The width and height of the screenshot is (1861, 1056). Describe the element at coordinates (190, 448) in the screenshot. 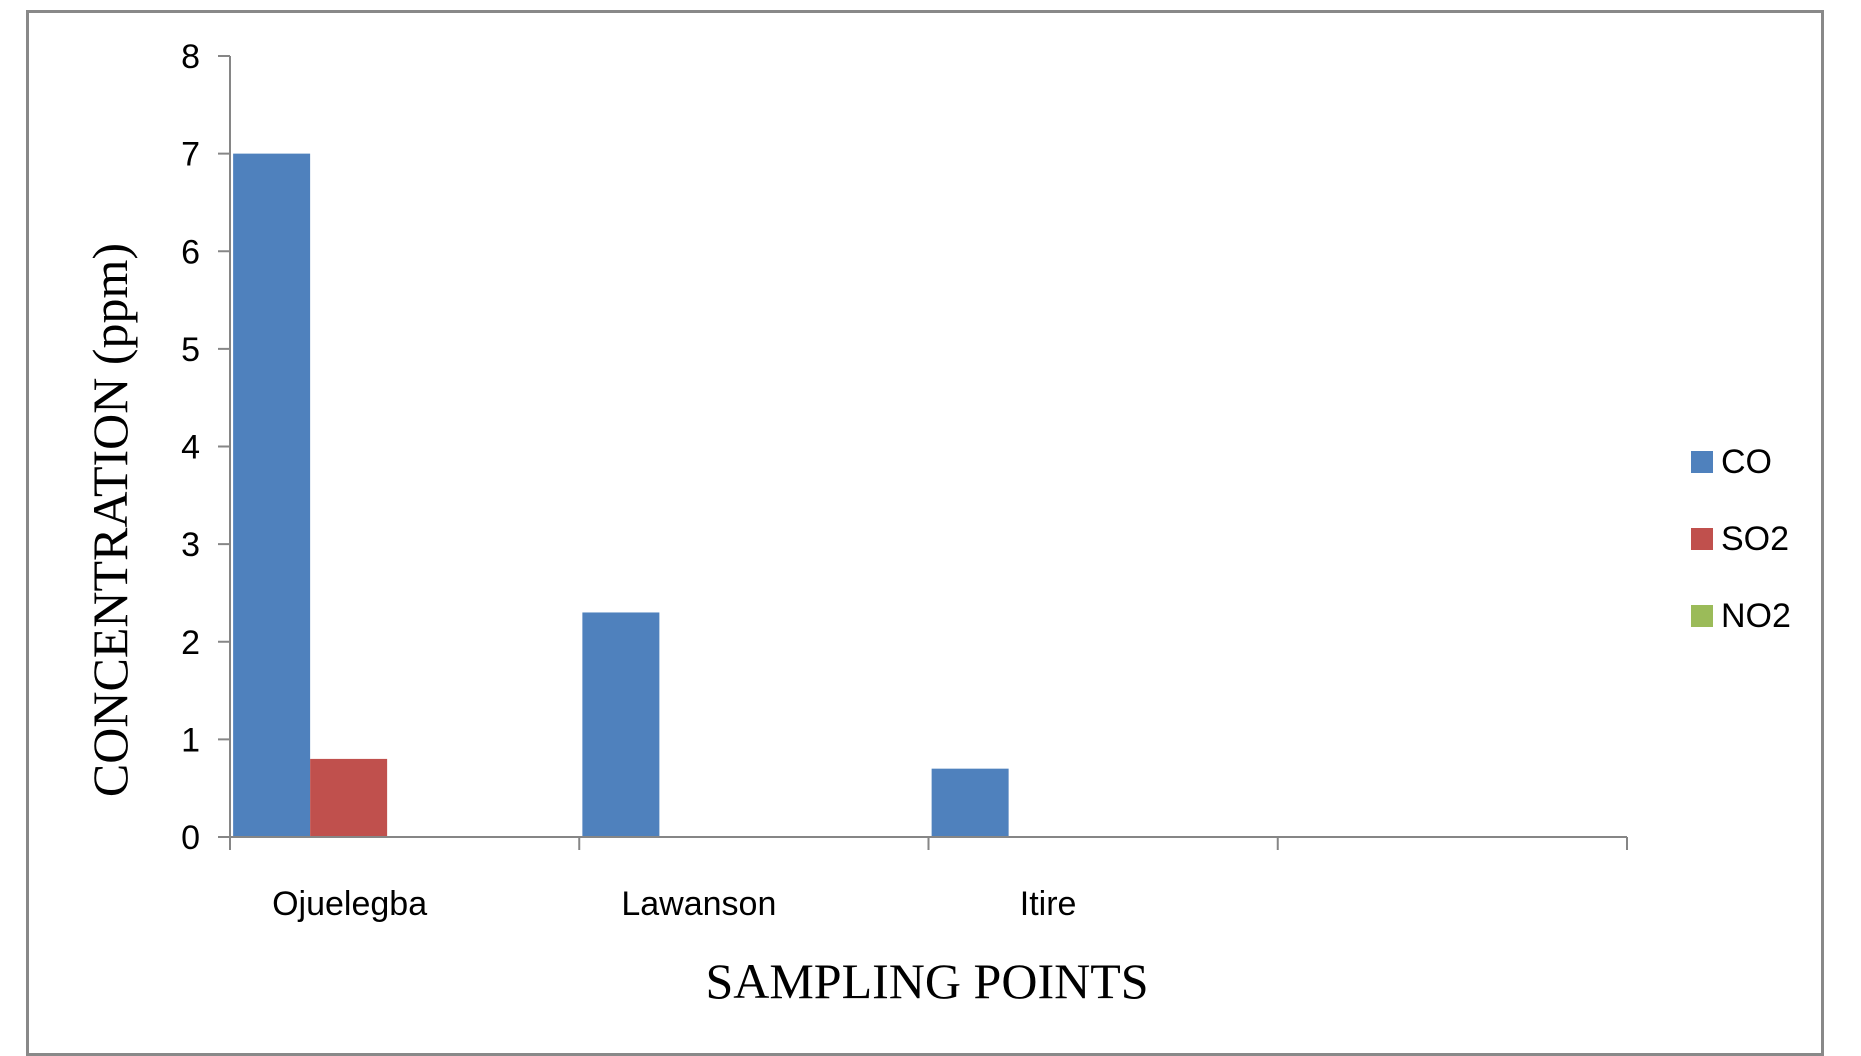

I see `y-tick-label: 4` at that location.